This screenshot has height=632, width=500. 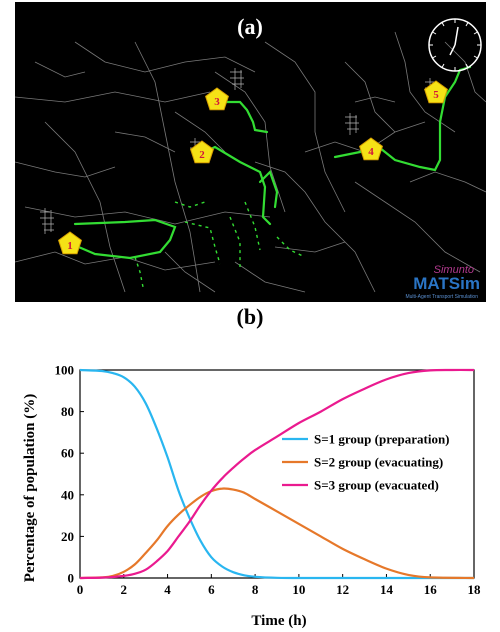 What do you see at coordinates (376, 485) in the screenshot?
I see `legend-label-3: S=3 group (evacuated)` at bounding box center [376, 485].